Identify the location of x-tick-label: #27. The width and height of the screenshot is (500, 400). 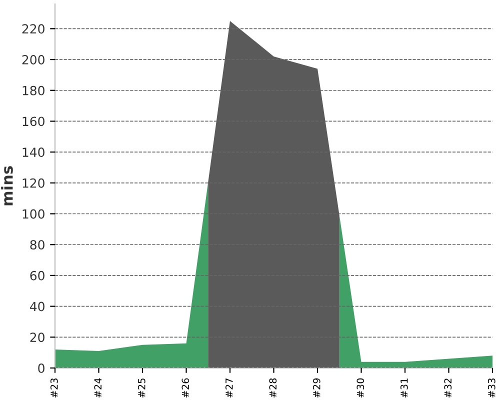
(229, 388).